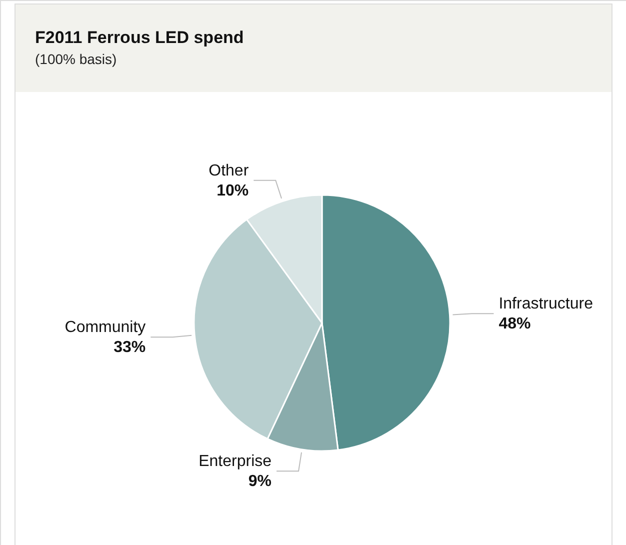 Image resolution: width=626 pixels, height=545 pixels. I want to click on slice-label: Other, so click(229, 171).